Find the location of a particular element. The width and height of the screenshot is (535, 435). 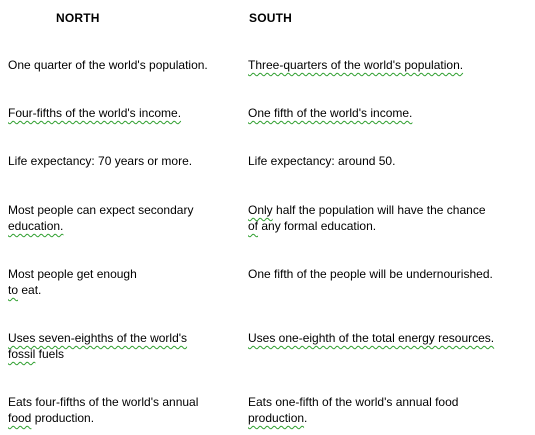

line-text: Eats four-fifths of the world's annual is located at coordinates (103, 402).